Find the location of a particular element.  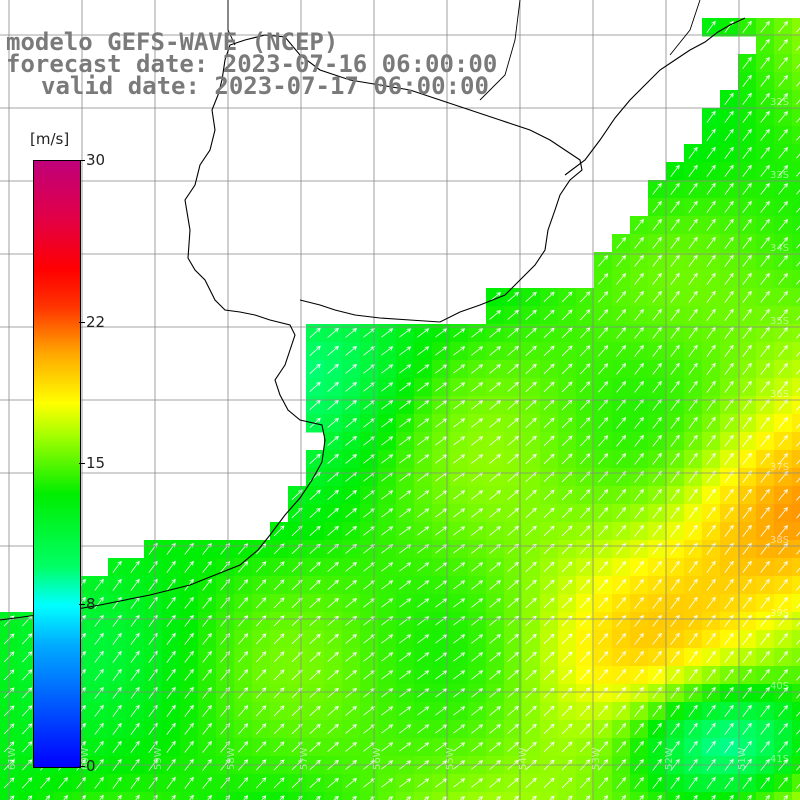

latitude-label: 40S is located at coordinates (779, 686).